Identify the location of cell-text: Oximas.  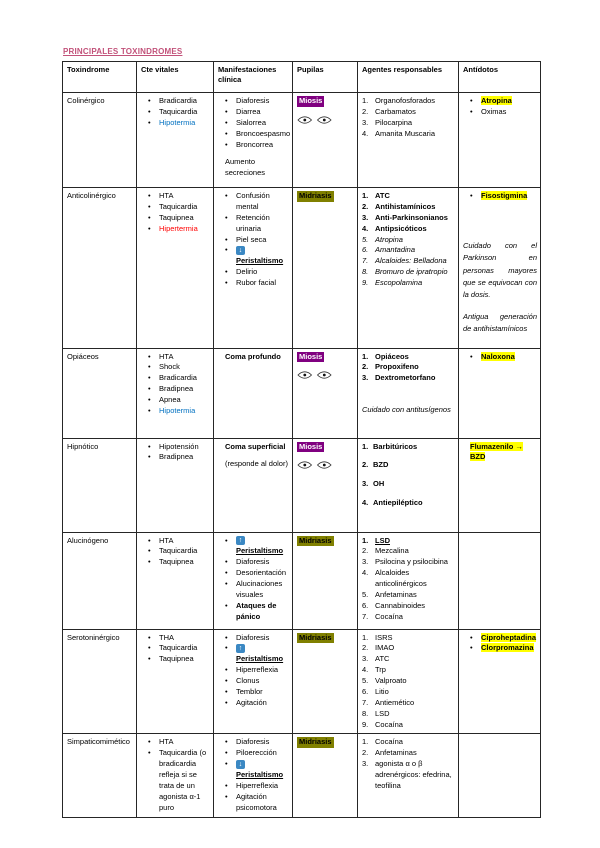
(494, 111).